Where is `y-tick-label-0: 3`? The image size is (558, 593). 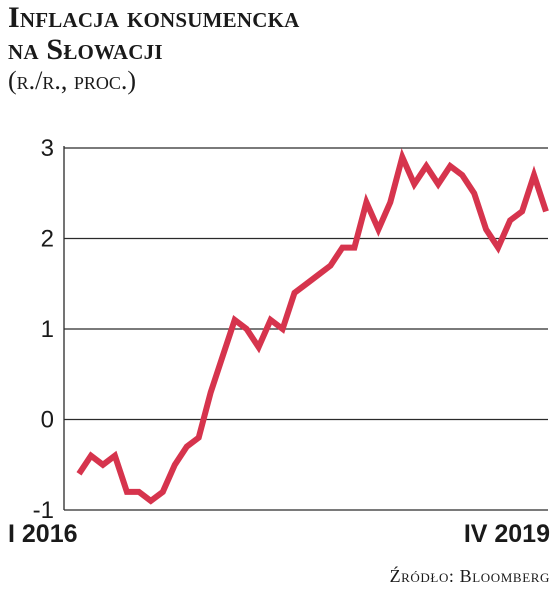
y-tick-label-0: 3 is located at coordinates (47, 148).